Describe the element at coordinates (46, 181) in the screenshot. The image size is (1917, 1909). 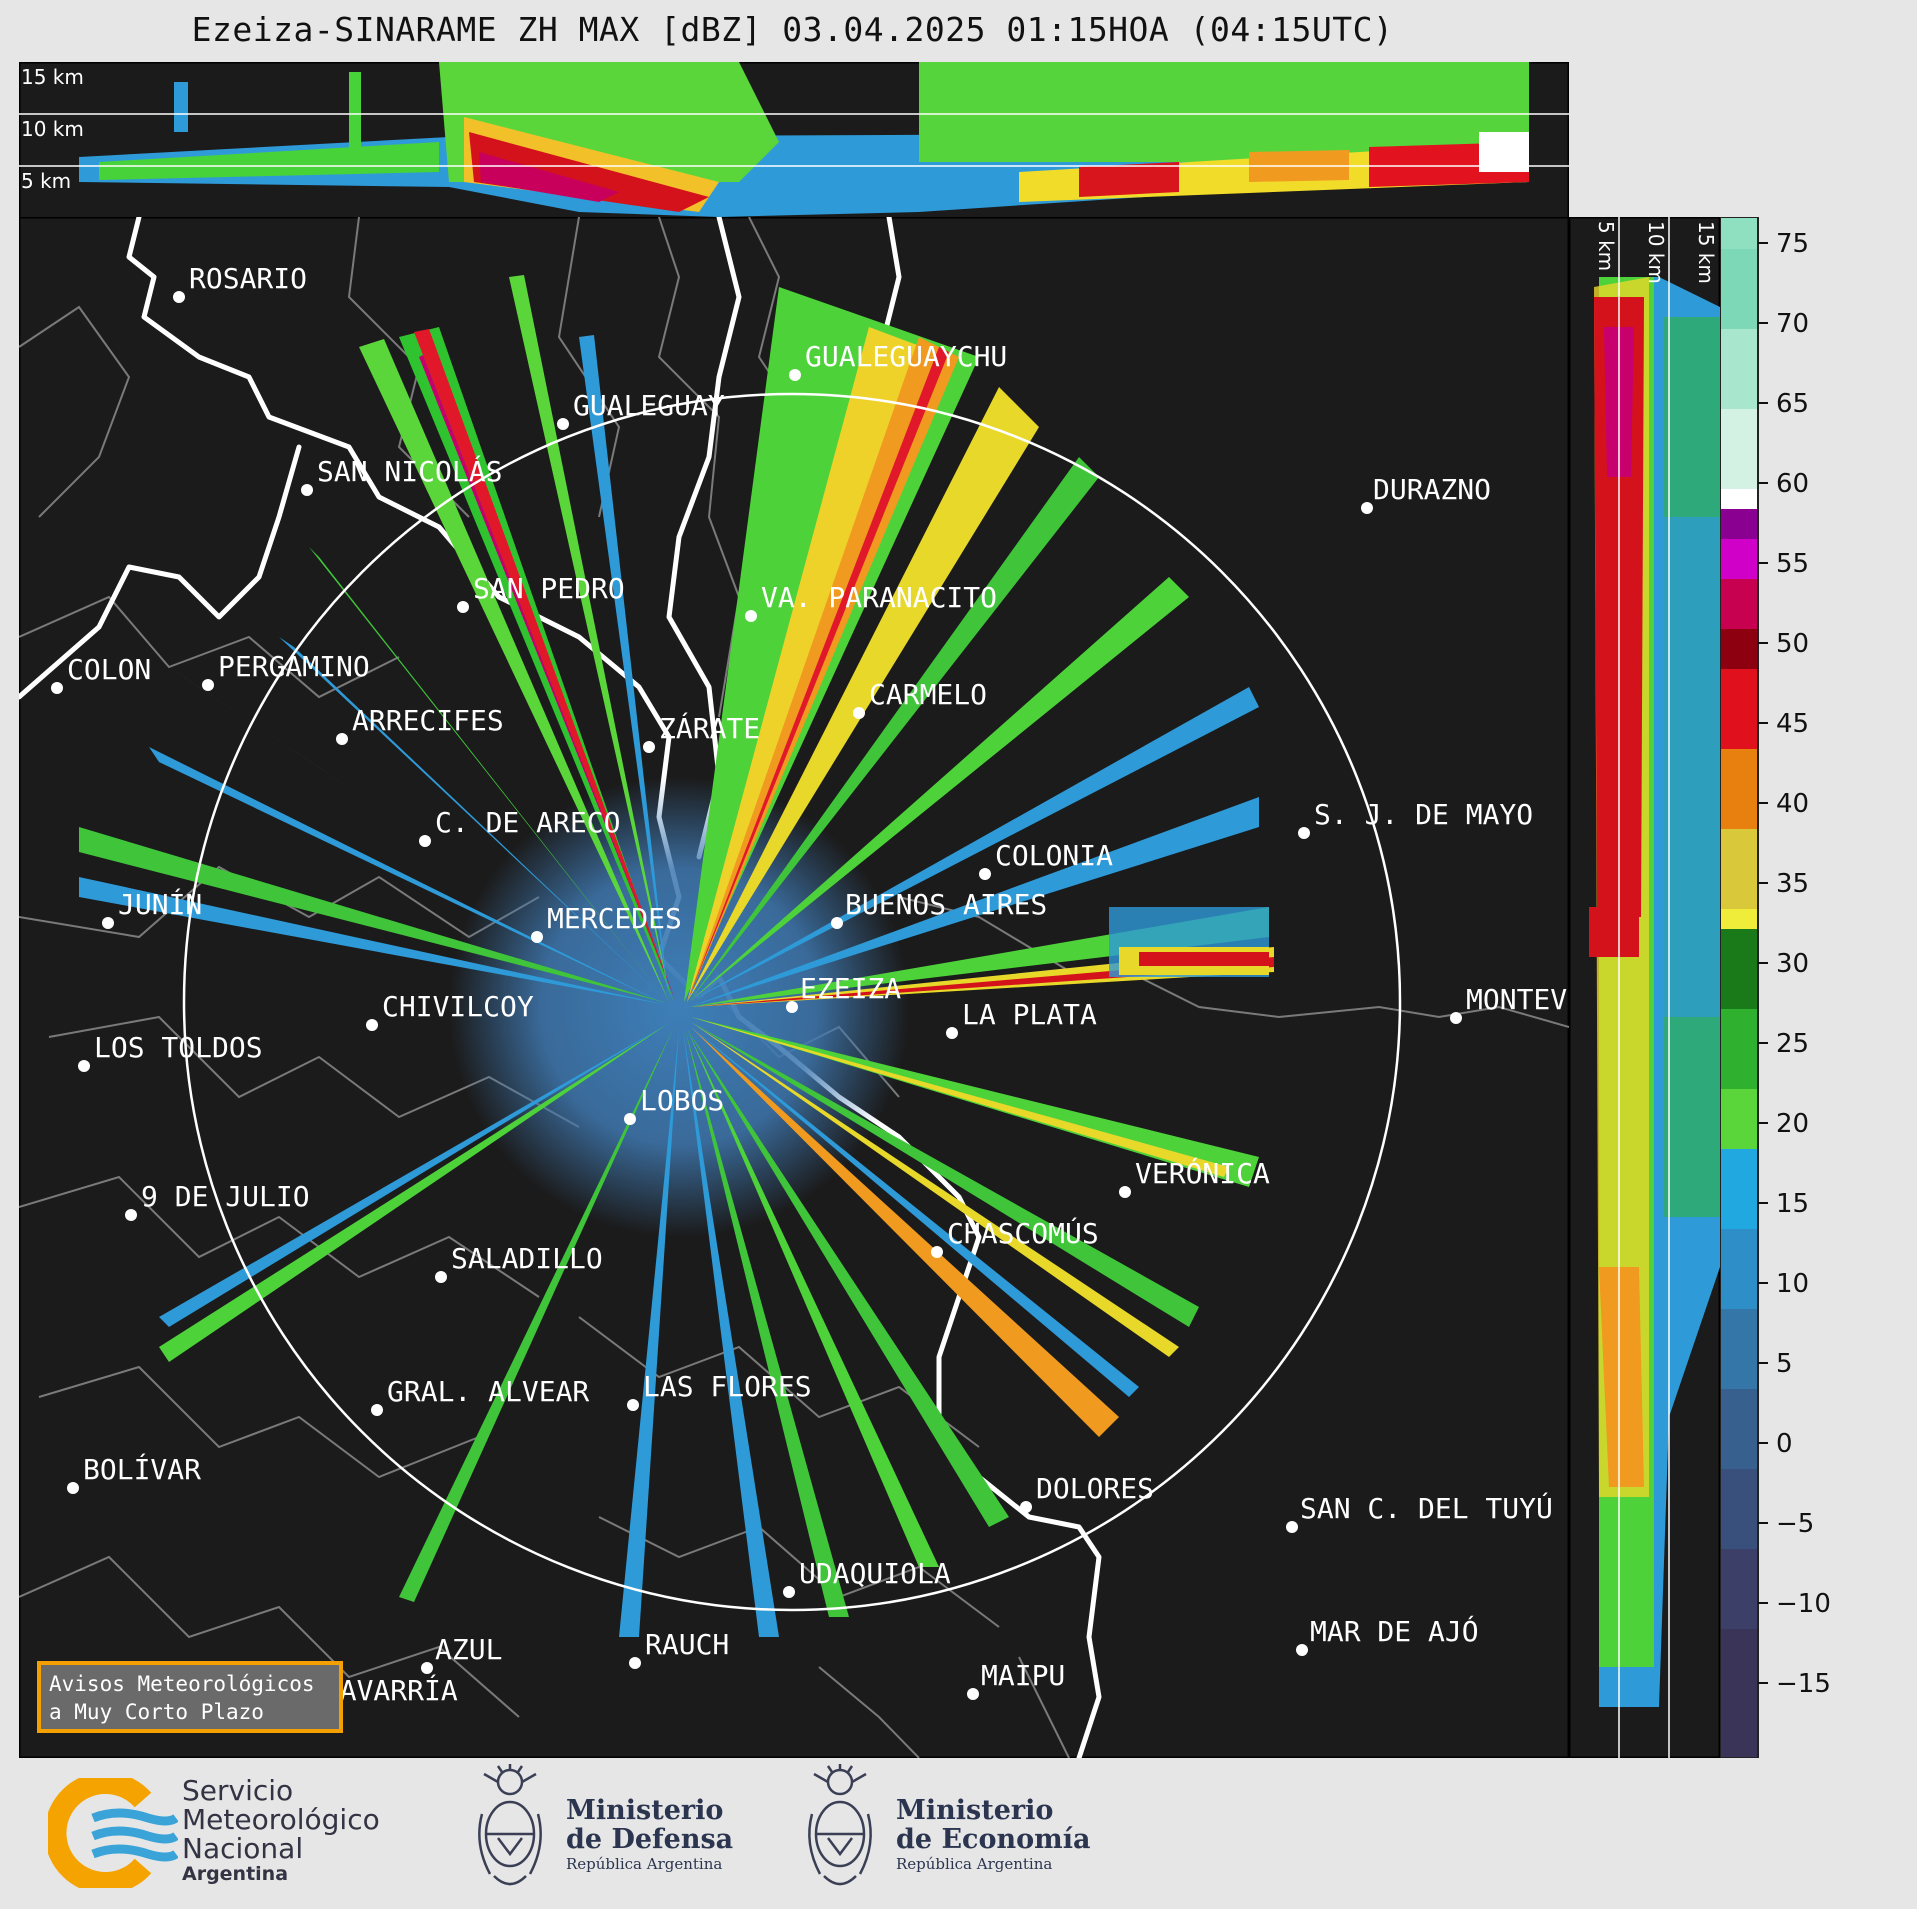
I see `top-height-label-5km: 5 km` at that location.